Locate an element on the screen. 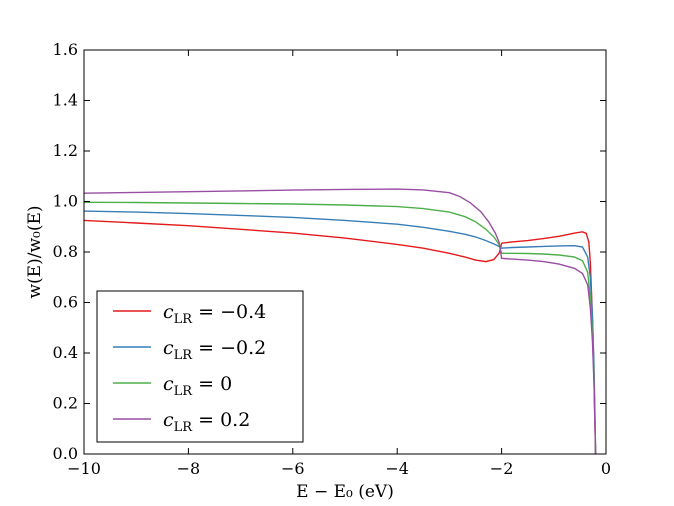 The image size is (674, 506). y-tick-label: 0.2 is located at coordinates (65, 403).